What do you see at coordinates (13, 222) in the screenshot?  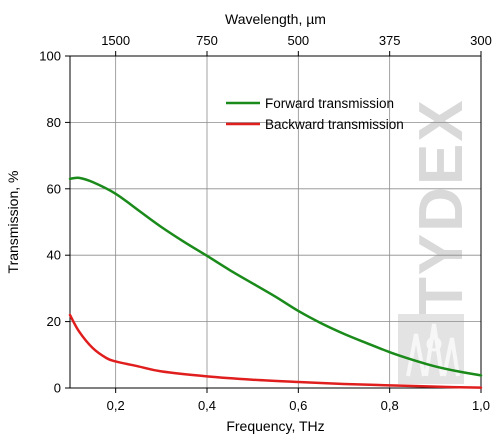 I see `y-axis-title: Transmission, %` at bounding box center [13, 222].